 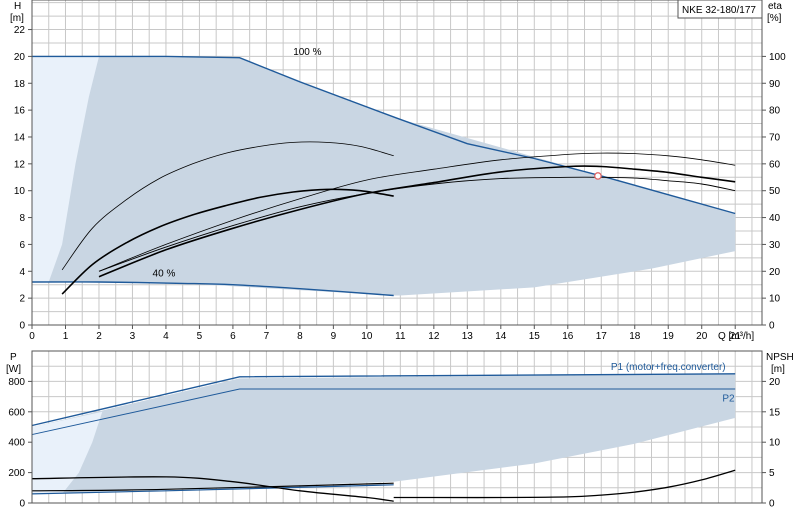 What do you see at coordinates (32, 336) in the screenshot?
I see `x-tick-label: 0` at bounding box center [32, 336].